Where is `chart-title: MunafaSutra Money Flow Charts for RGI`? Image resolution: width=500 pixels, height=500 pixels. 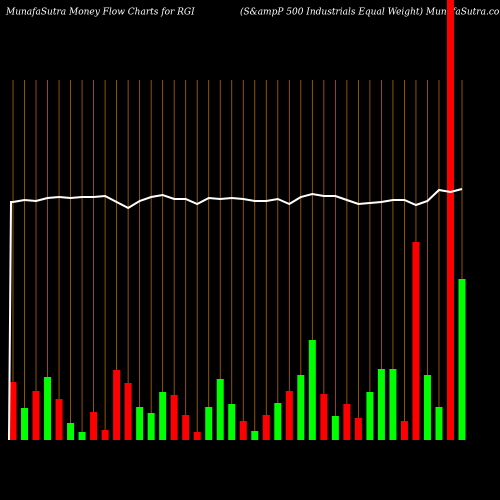 chart-title: MunafaSutra Money Flow Charts for RGI is located at coordinates (100, 13).